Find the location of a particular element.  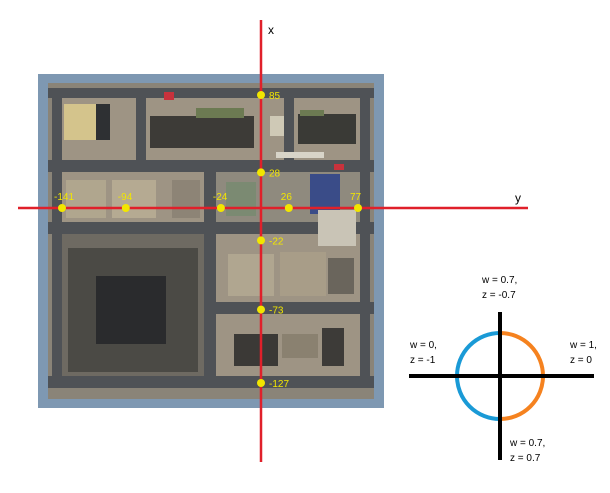

x-axis-label: x is located at coordinates (271, 30).